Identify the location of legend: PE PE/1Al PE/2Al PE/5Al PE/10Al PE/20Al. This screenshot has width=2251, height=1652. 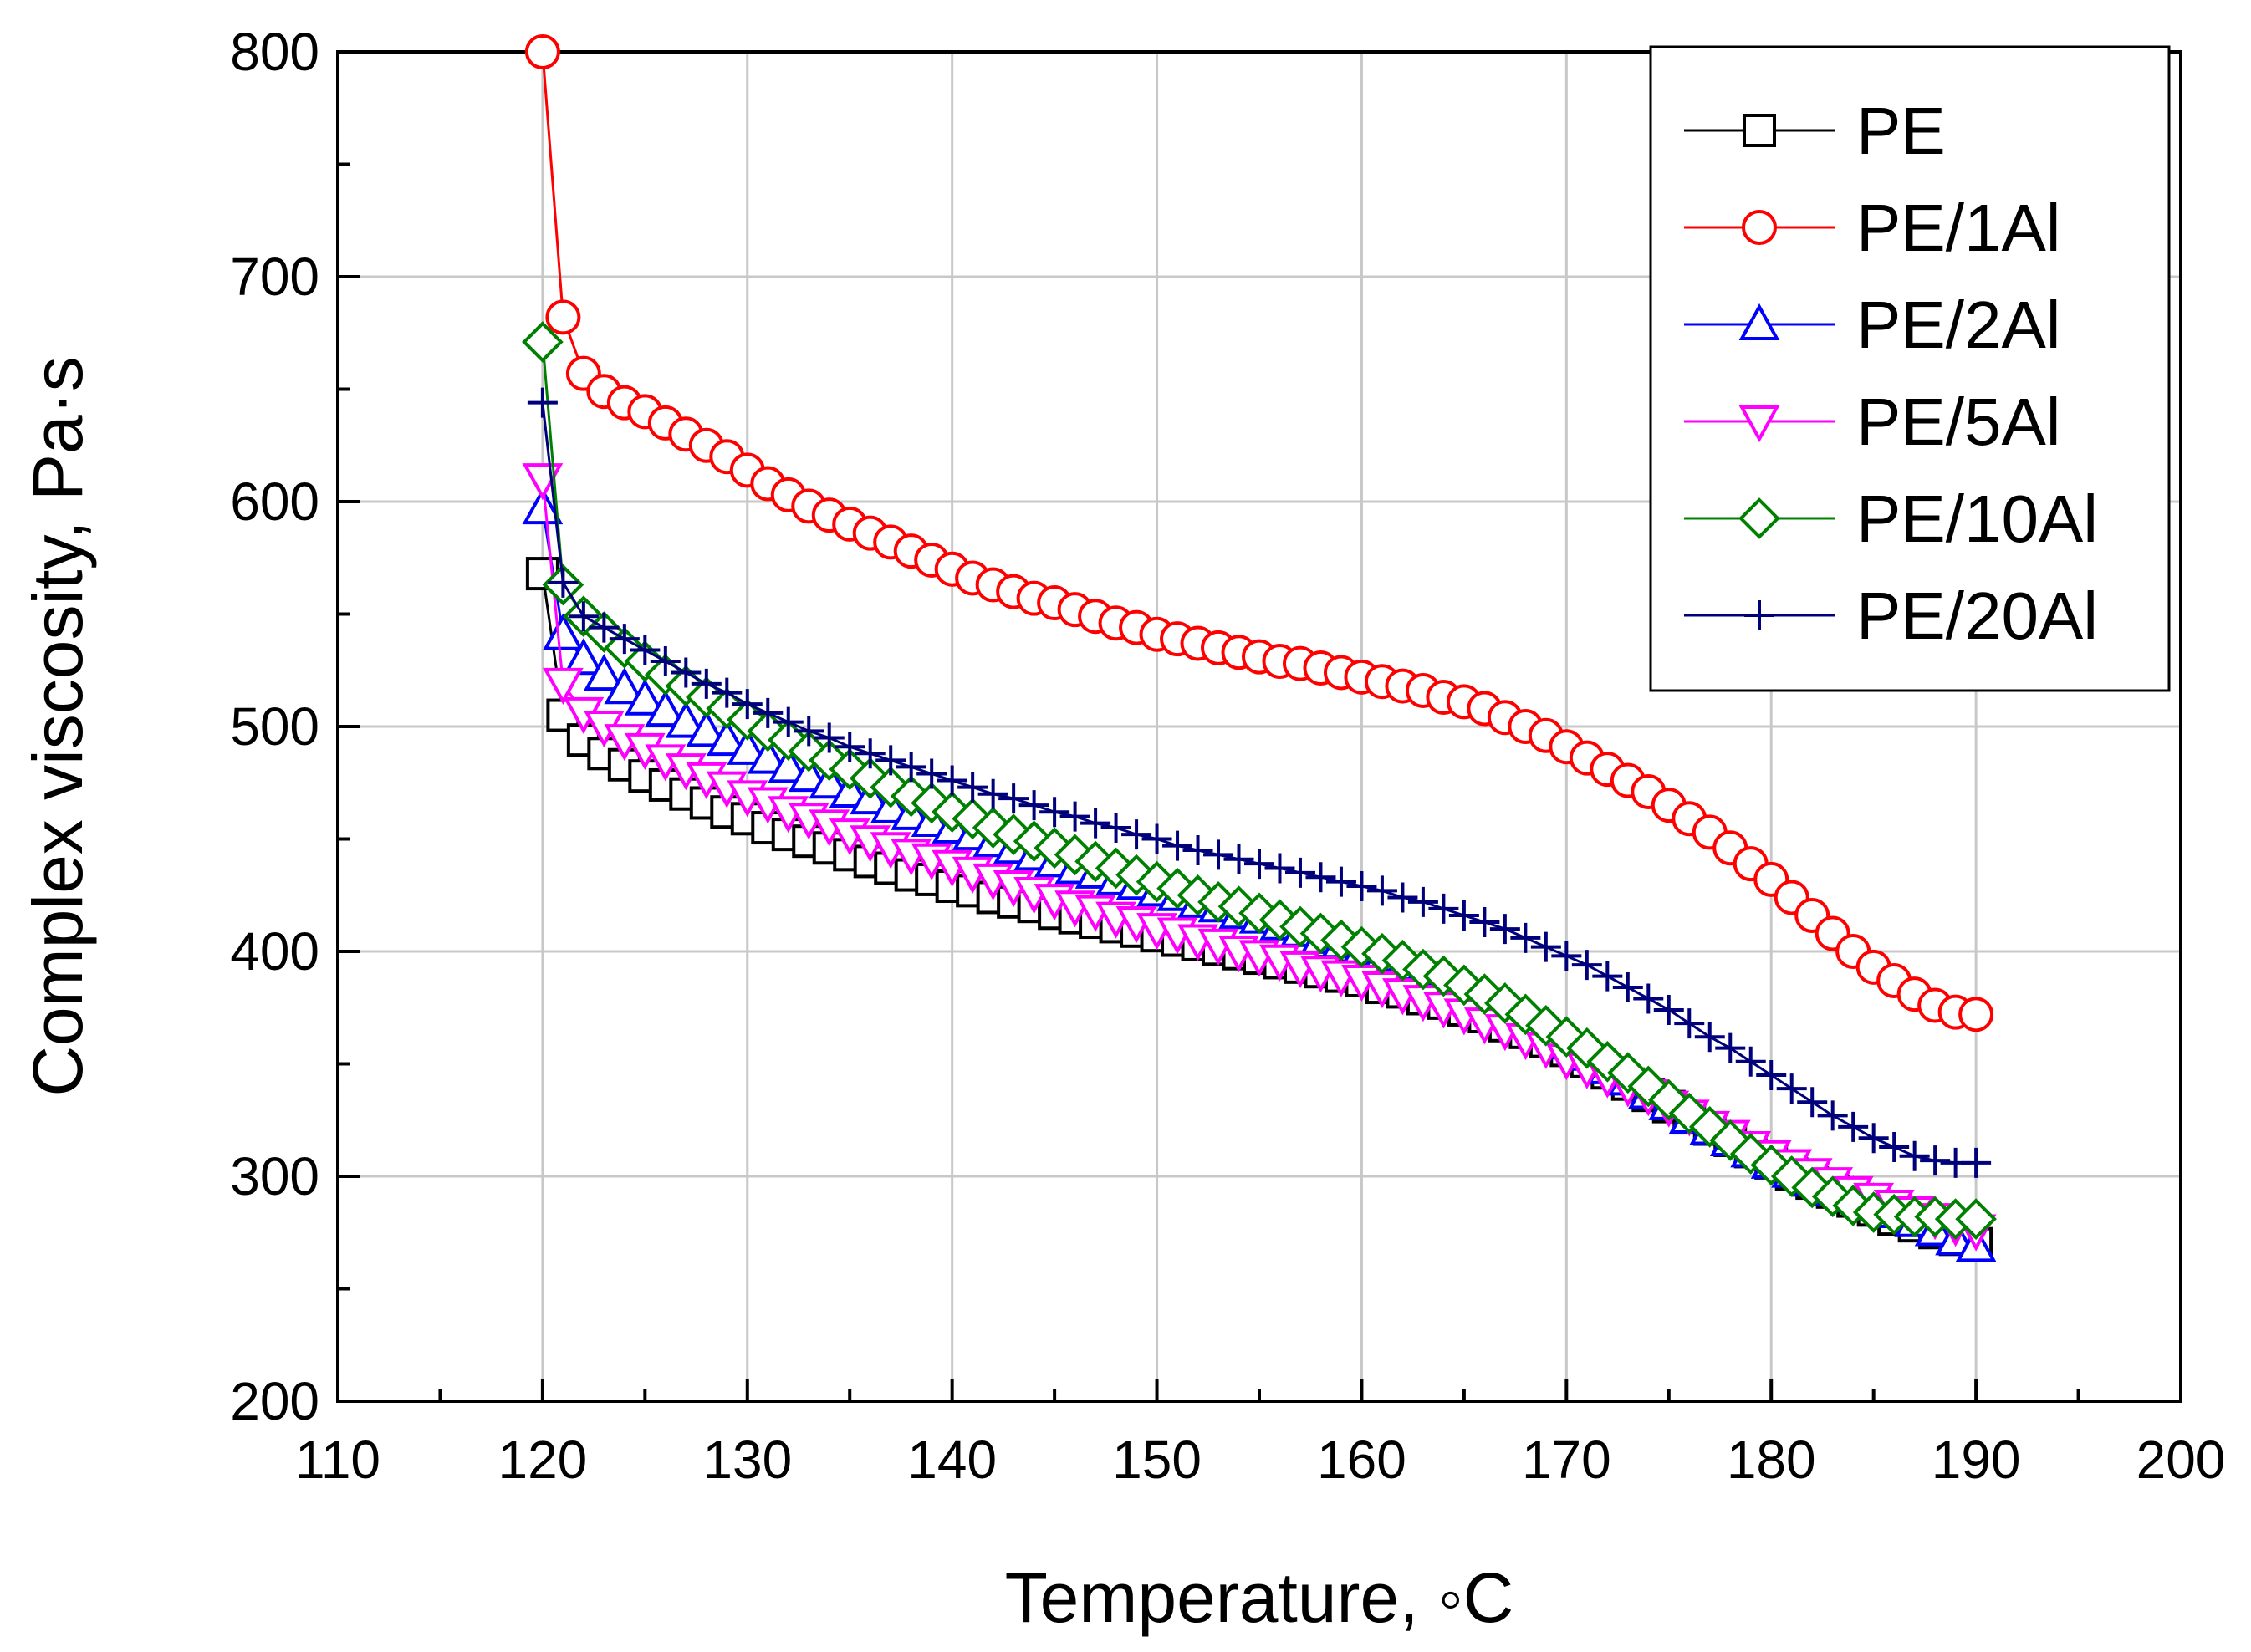
(1910, 368).